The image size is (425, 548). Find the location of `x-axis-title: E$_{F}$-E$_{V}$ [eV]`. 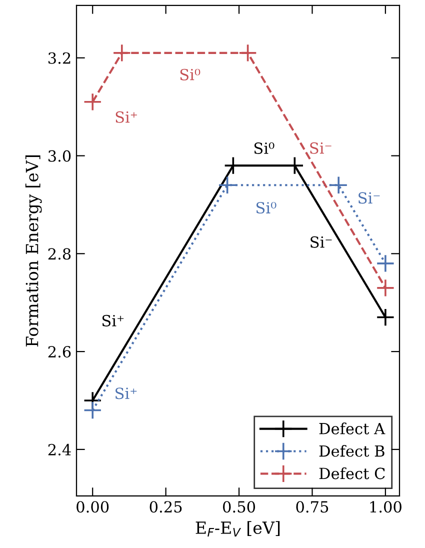

x-axis-title: E$_{F}$-E$_{V}$ [eV] is located at coordinates (238, 529).